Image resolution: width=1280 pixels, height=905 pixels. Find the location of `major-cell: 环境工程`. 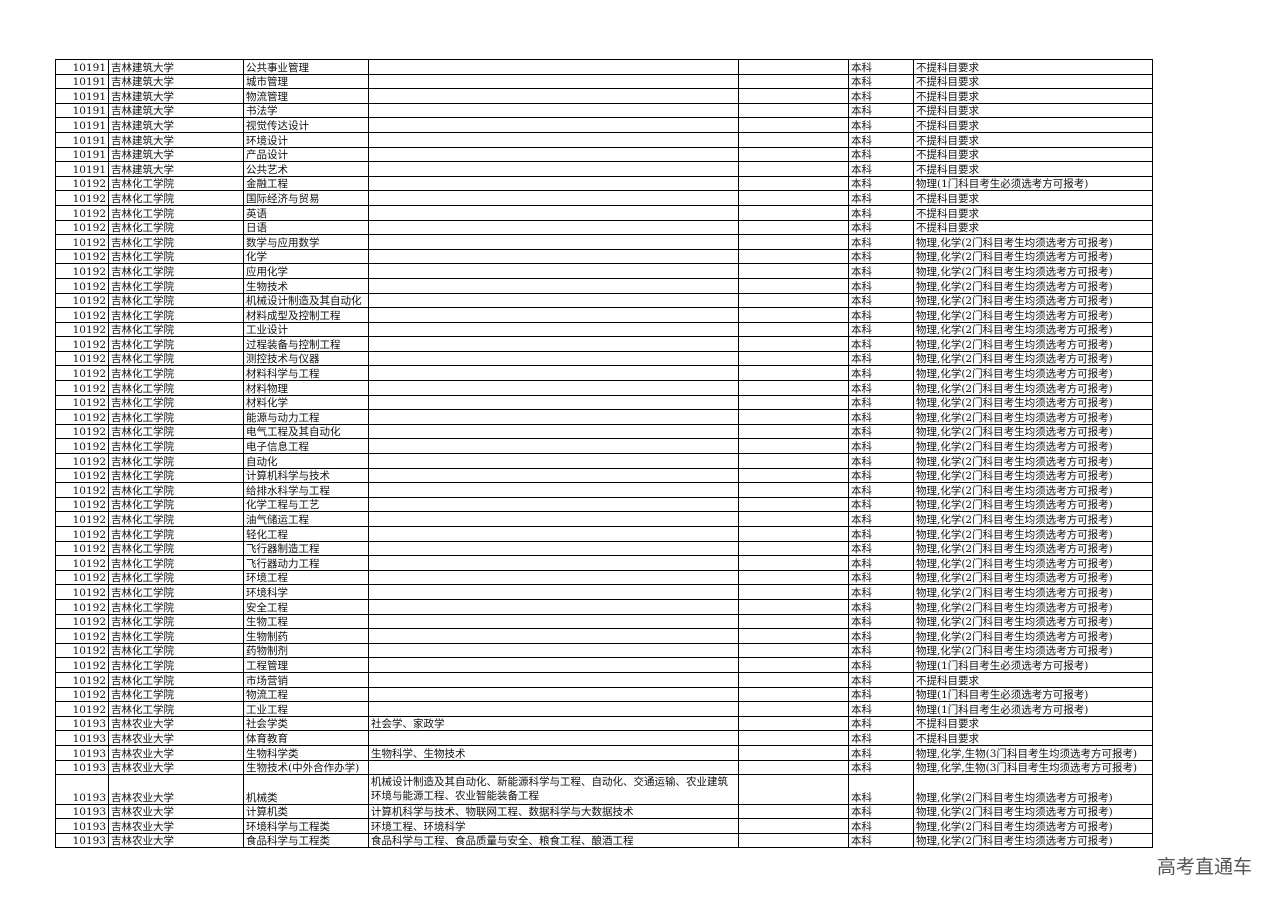

major-cell: 环境工程 is located at coordinates (306, 577).